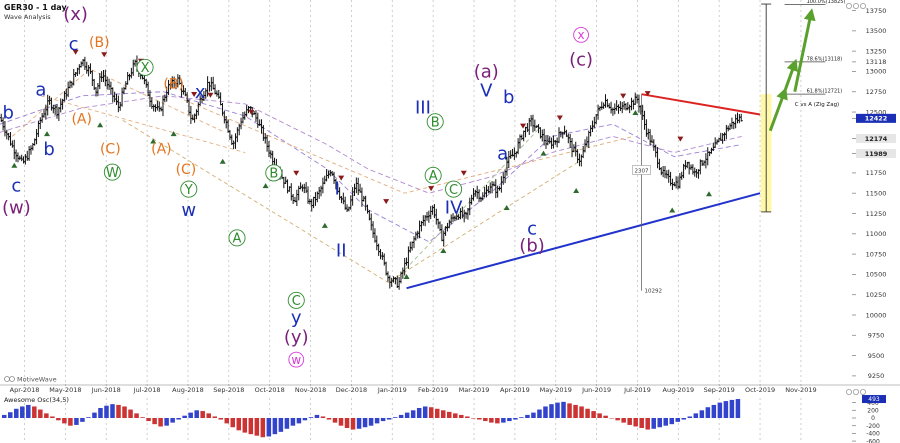 The width and height of the screenshot is (900, 443). I want to click on wave-label-text: III, so click(423, 107).